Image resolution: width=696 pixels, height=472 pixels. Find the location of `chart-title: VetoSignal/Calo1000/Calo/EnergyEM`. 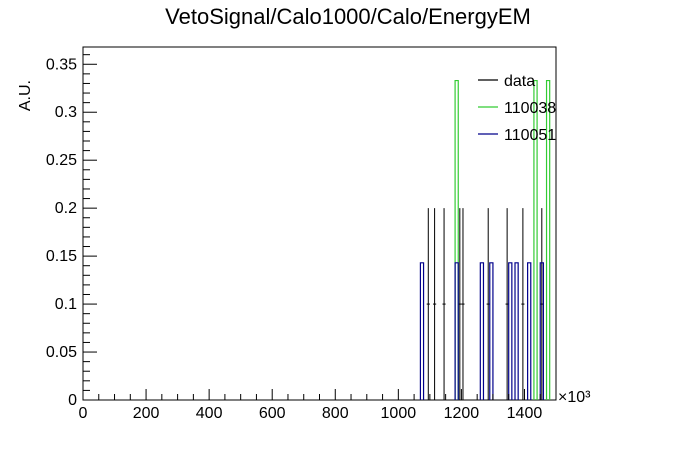

chart-title: VetoSignal/Calo1000/Calo/EnergyEM is located at coordinates (348, 16).